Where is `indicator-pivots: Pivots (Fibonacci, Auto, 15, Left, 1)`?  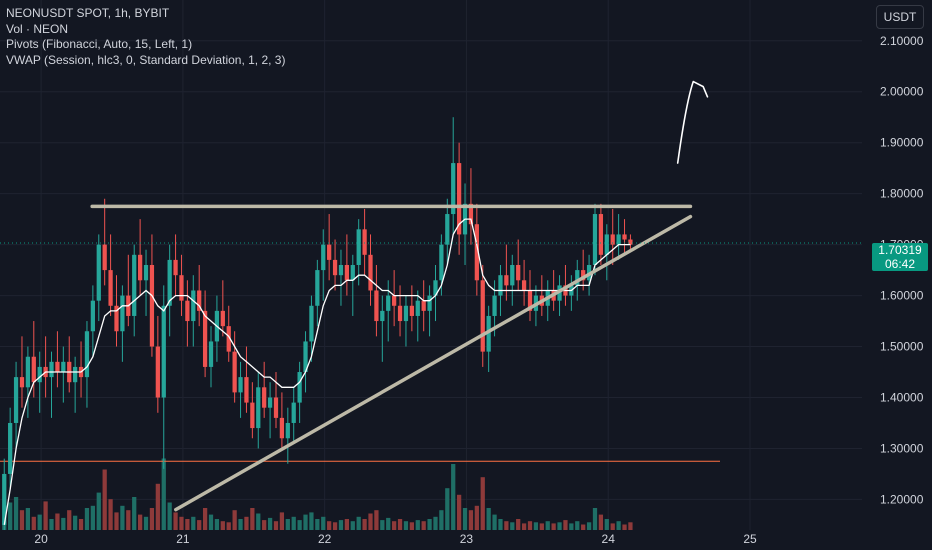
indicator-pivots: Pivots (Fibonacci, Auto, 15, Left, 1) is located at coordinates (99, 44).